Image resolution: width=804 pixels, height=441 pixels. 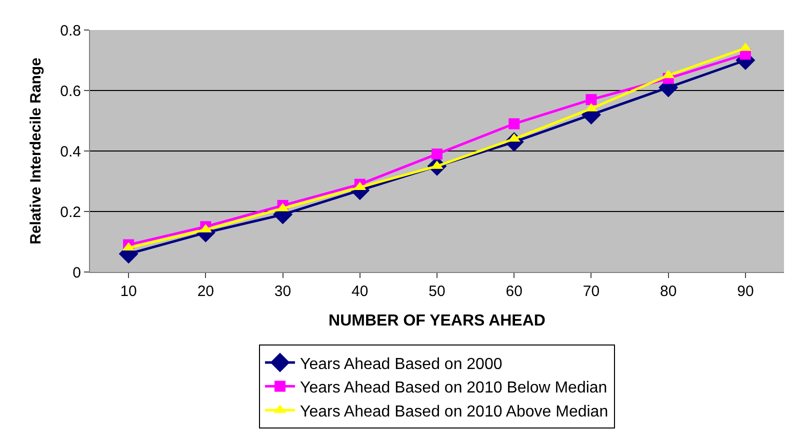 What do you see at coordinates (35, 151) in the screenshot?
I see `y-axis-title: Relative Interdecile Range` at bounding box center [35, 151].